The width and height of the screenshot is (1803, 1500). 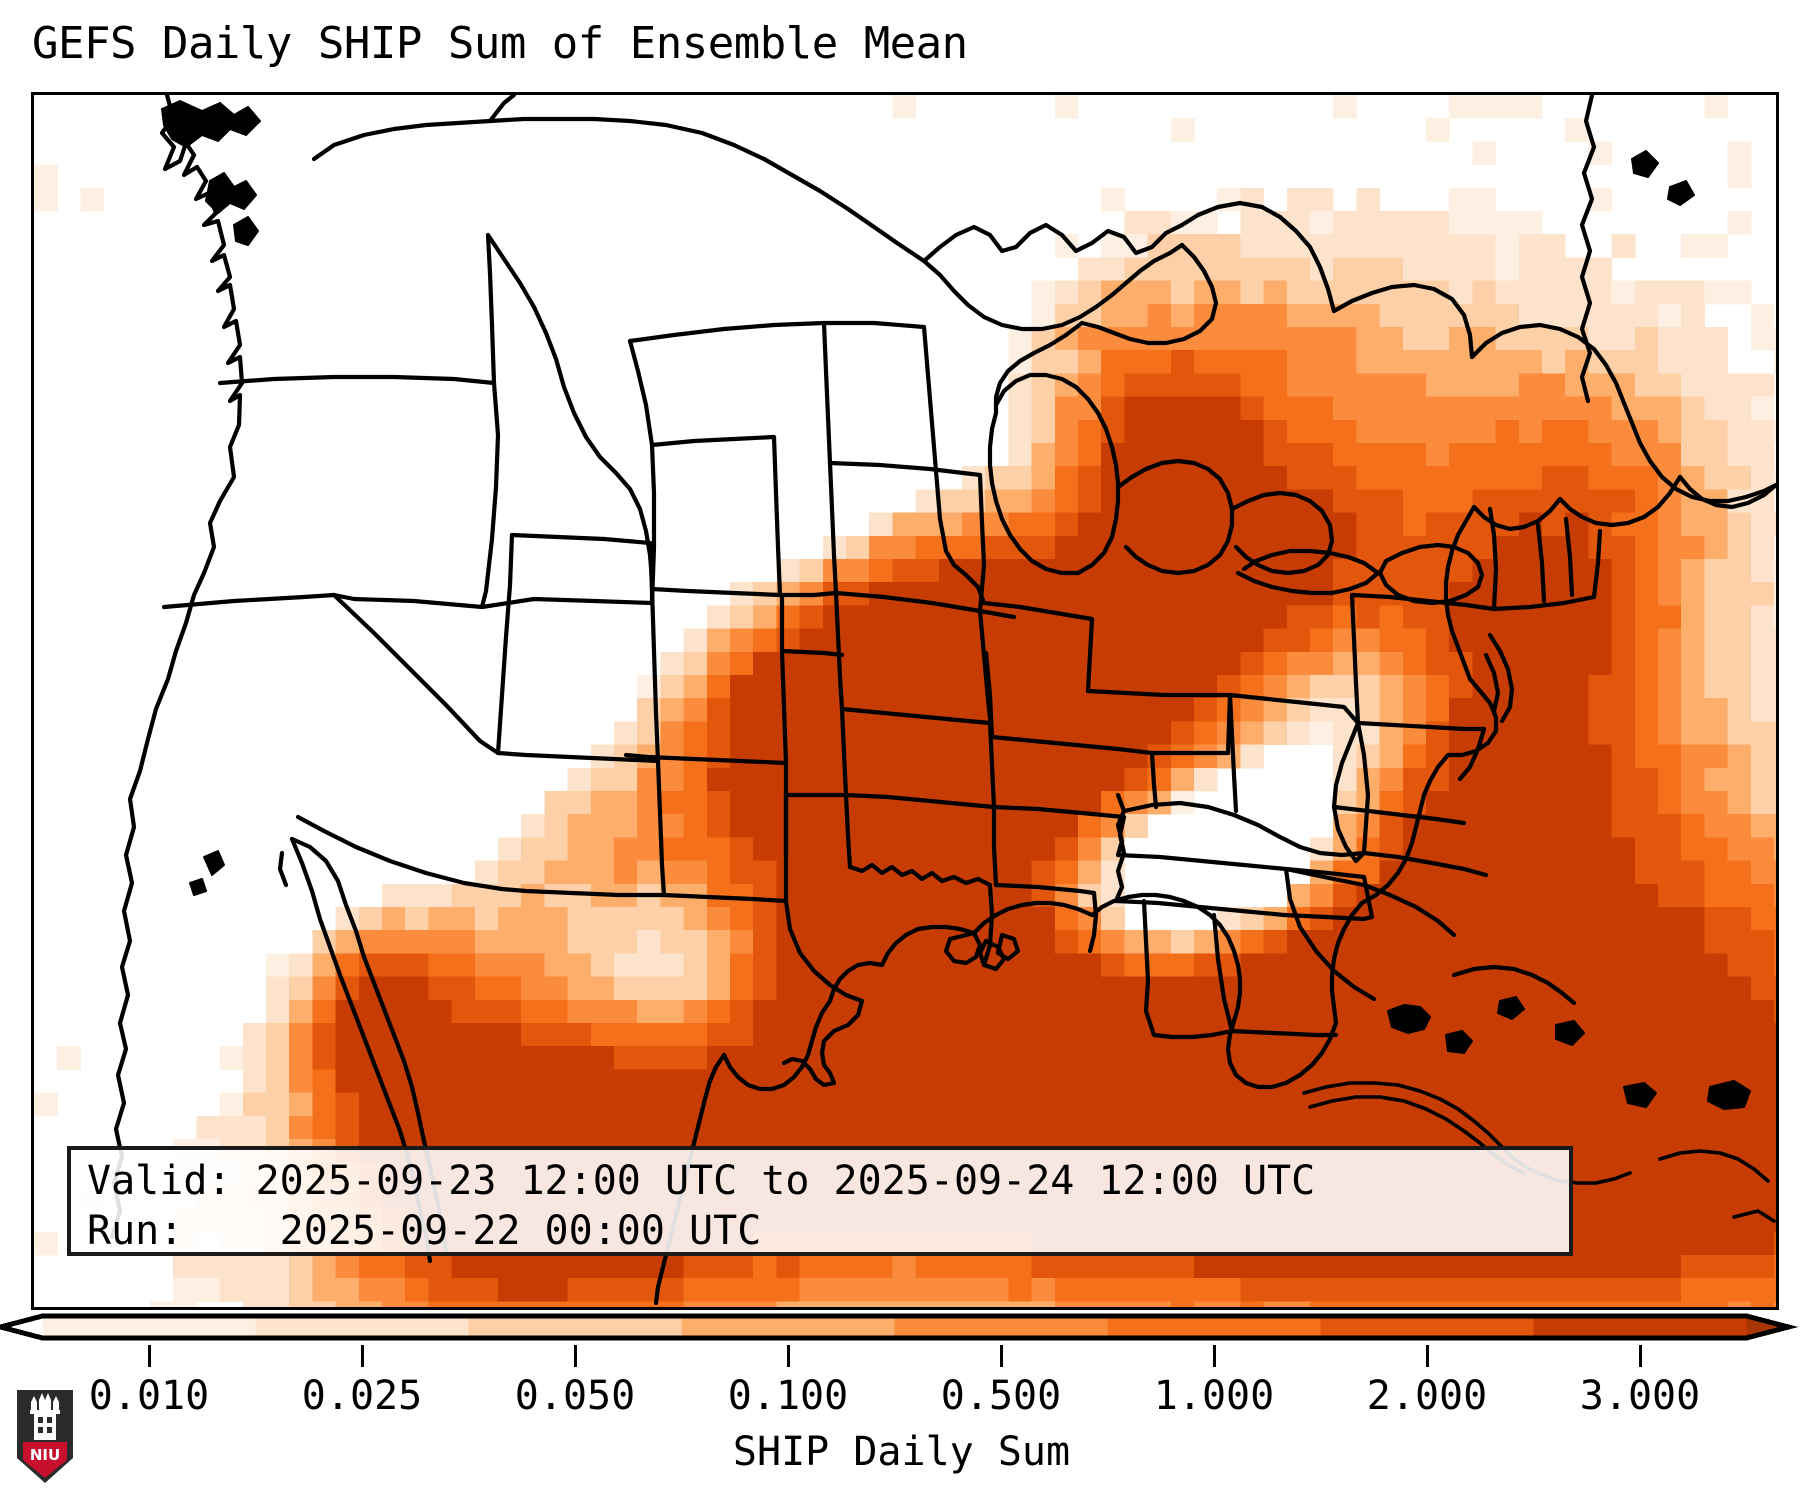 What do you see at coordinates (1001, 1356) in the screenshot?
I see `colorbar-tick` at bounding box center [1001, 1356].